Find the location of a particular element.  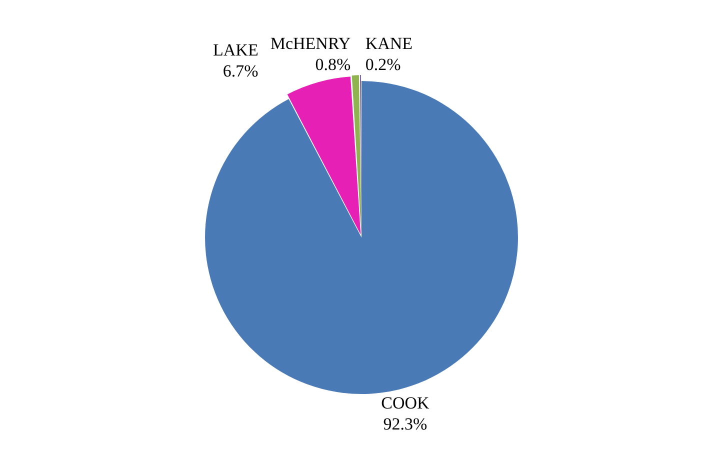

data-label: 6.7% is located at coordinates (240, 71).